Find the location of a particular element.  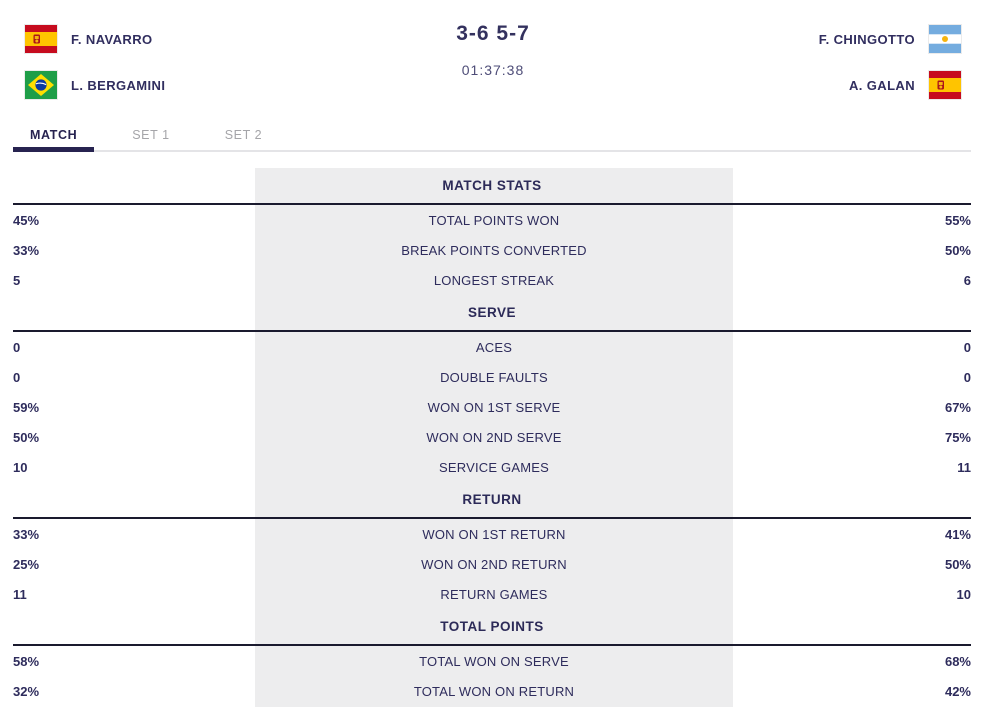

stat-label: BREAK POINTS CONVERTED is located at coordinates (494, 250).